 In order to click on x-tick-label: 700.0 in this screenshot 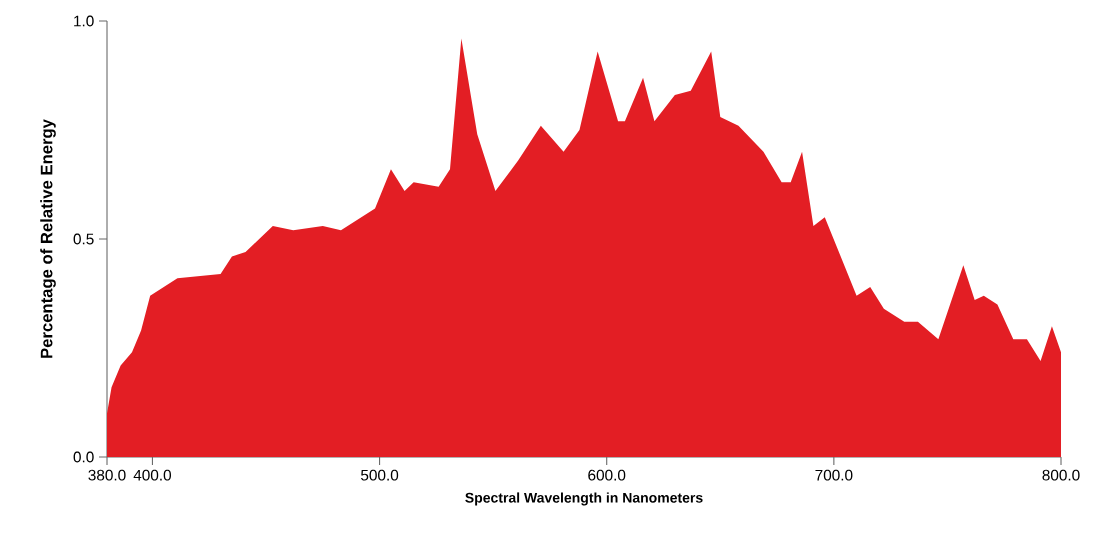, I will do `click(834, 475)`.